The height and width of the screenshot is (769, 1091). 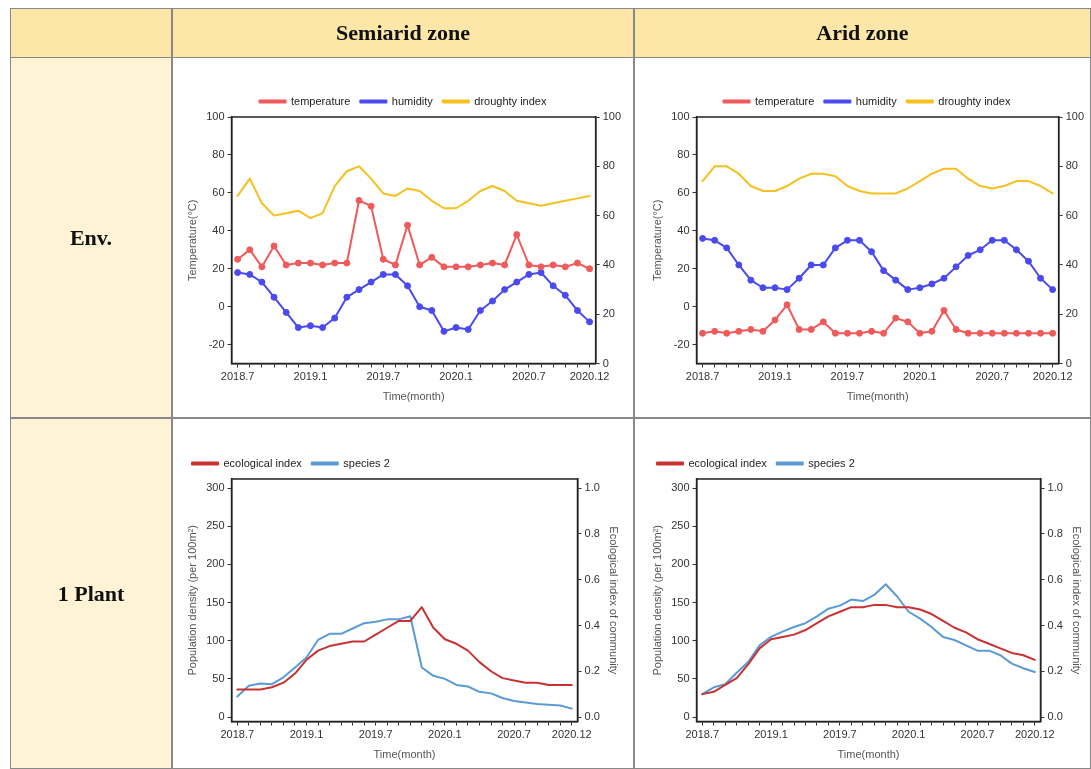 What do you see at coordinates (403, 33) in the screenshot?
I see `text: Semiarid zone` at bounding box center [403, 33].